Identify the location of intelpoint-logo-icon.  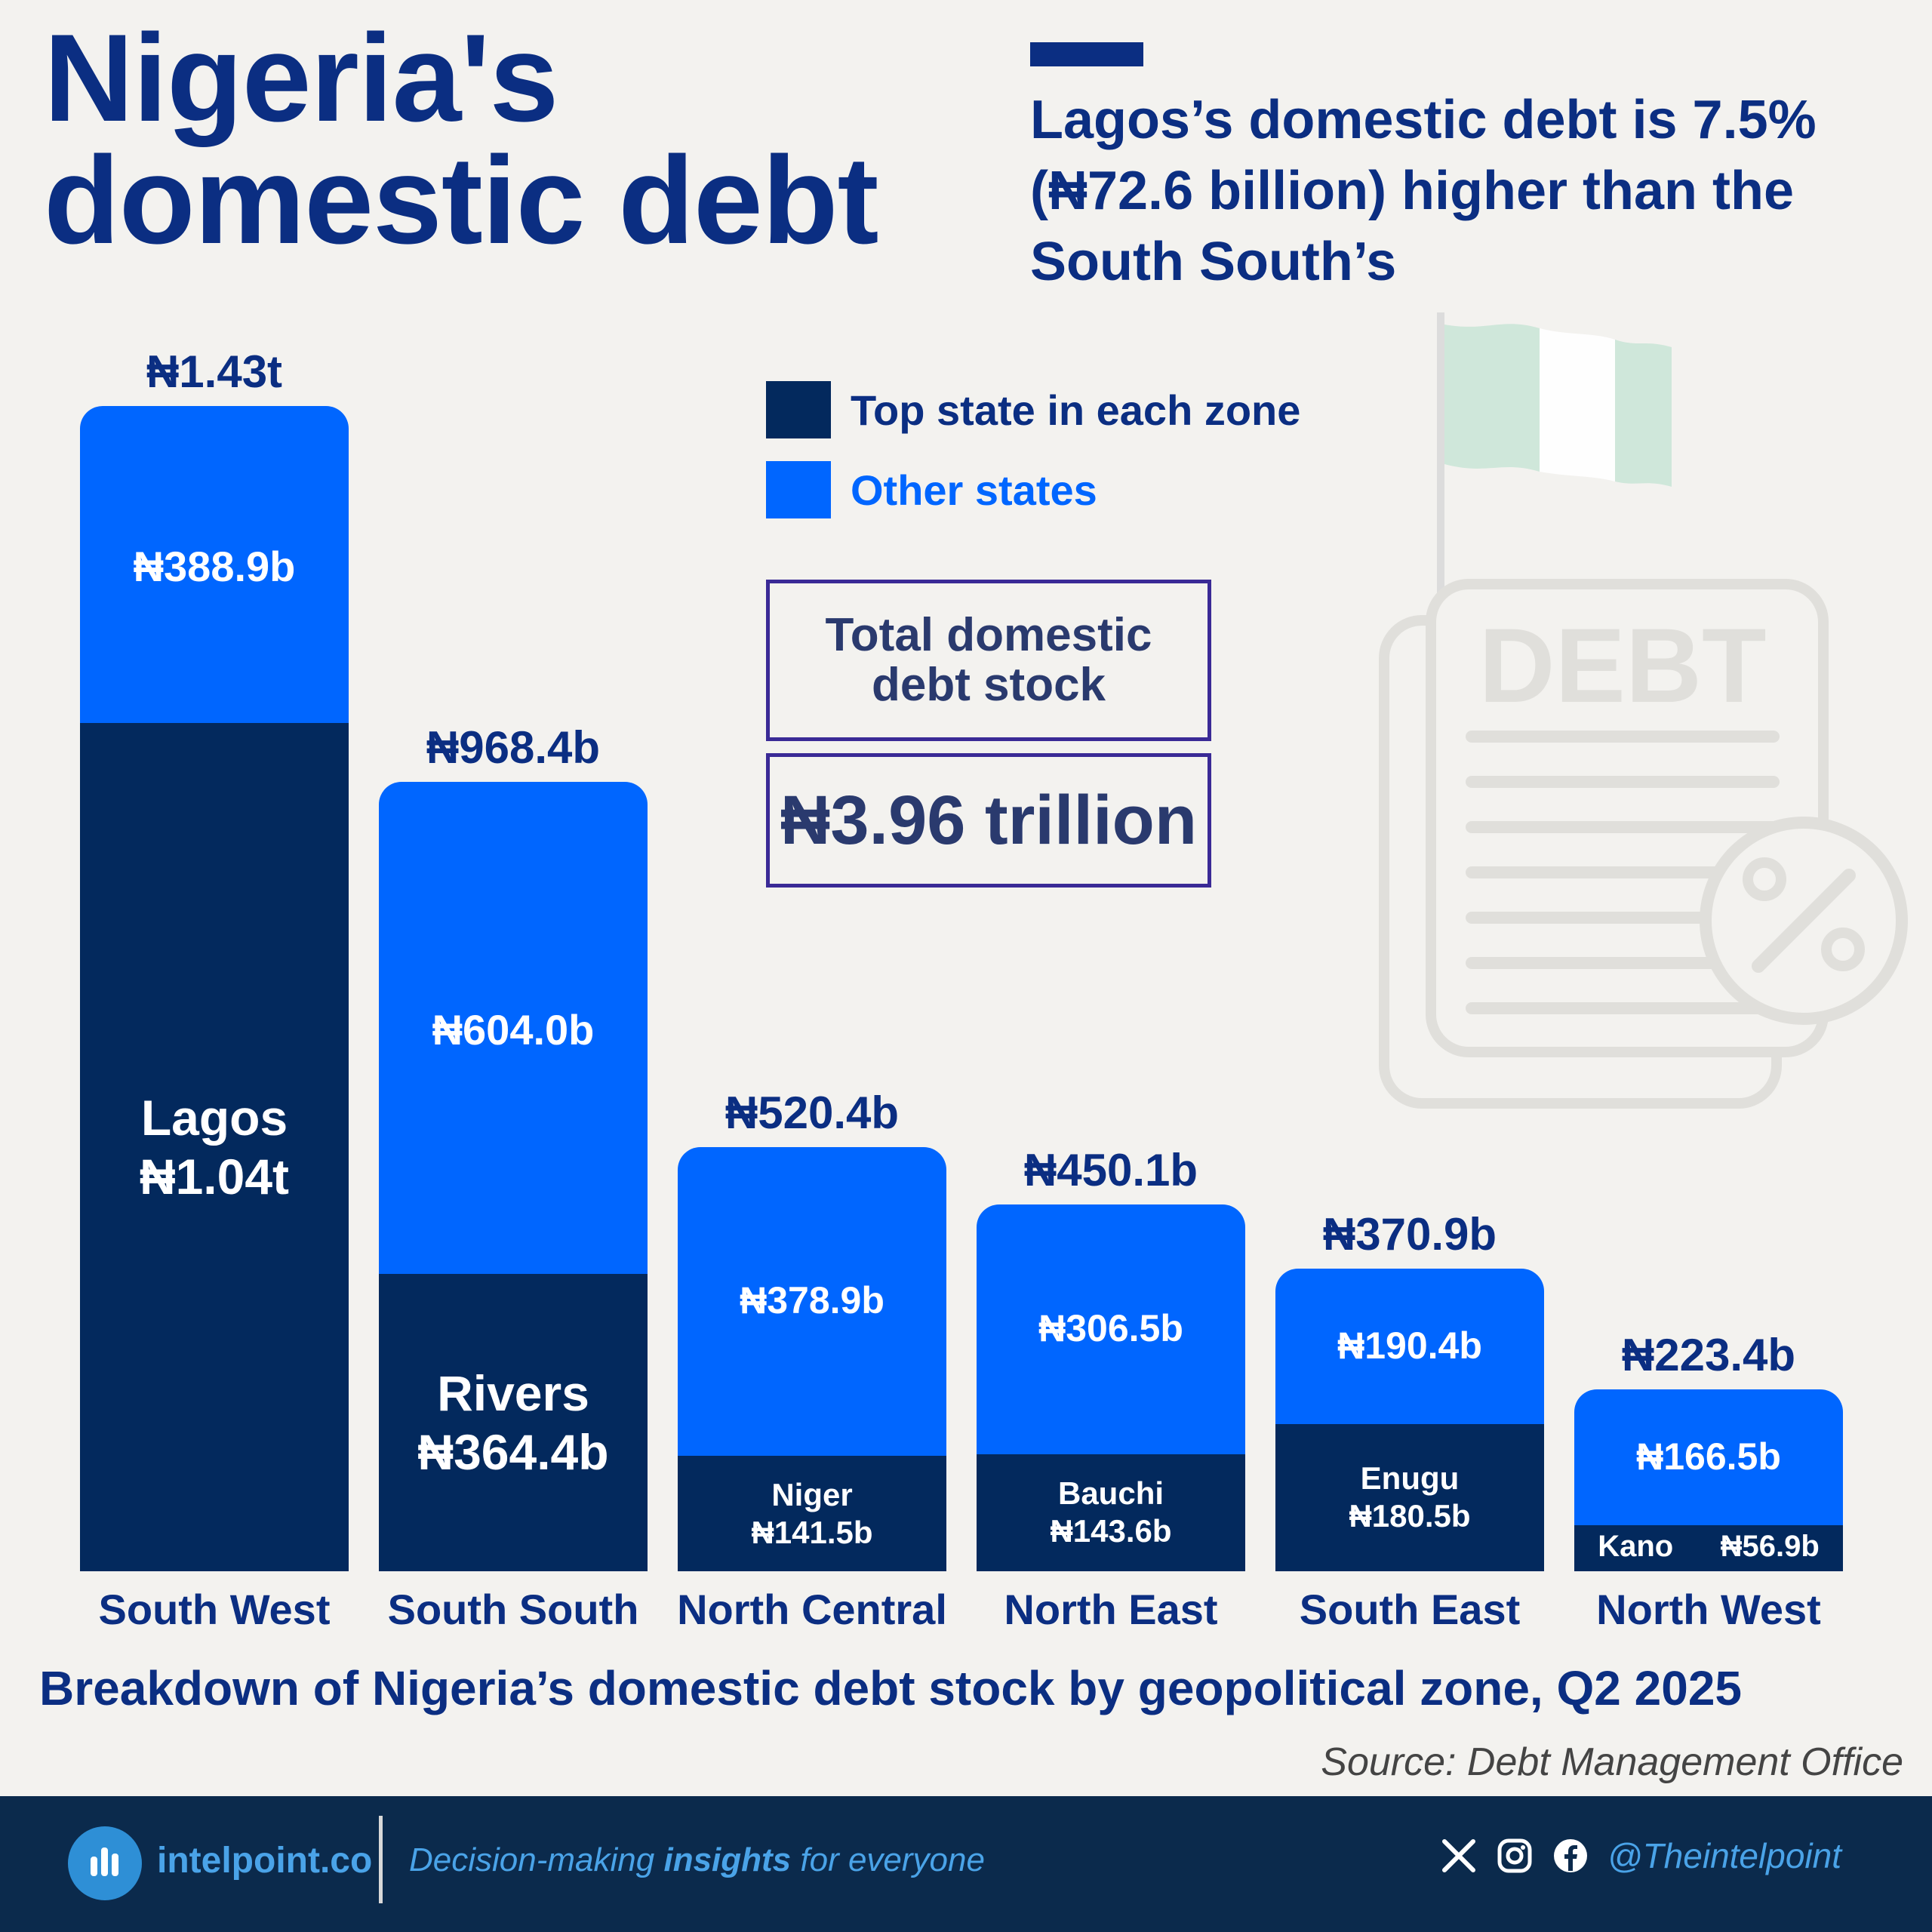
(105, 1863).